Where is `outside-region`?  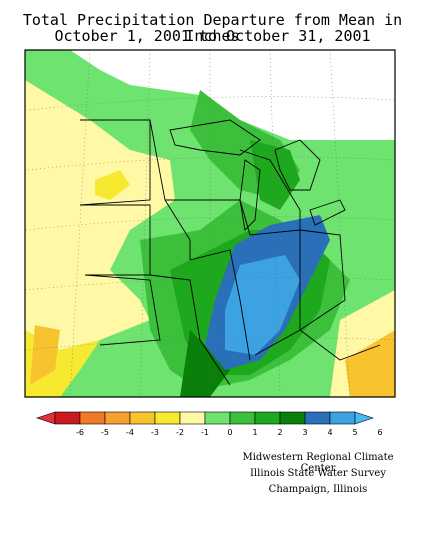 outside-region is located at coordinates (232, 95).